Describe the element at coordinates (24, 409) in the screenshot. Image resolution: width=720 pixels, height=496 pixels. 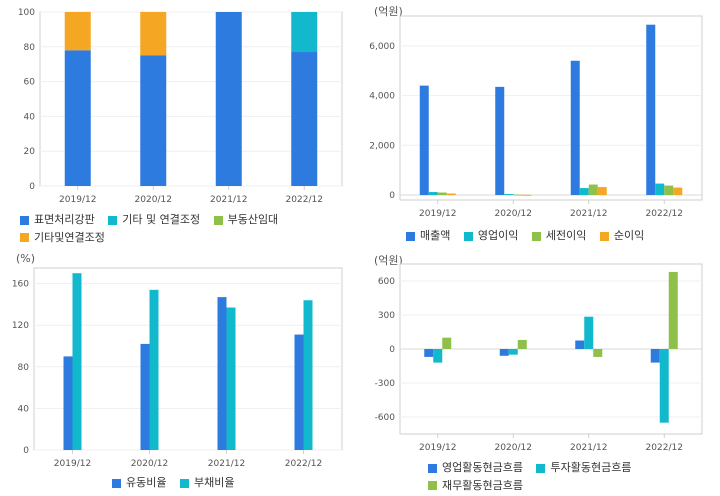
I see `y-tick-label: 40` at that location.